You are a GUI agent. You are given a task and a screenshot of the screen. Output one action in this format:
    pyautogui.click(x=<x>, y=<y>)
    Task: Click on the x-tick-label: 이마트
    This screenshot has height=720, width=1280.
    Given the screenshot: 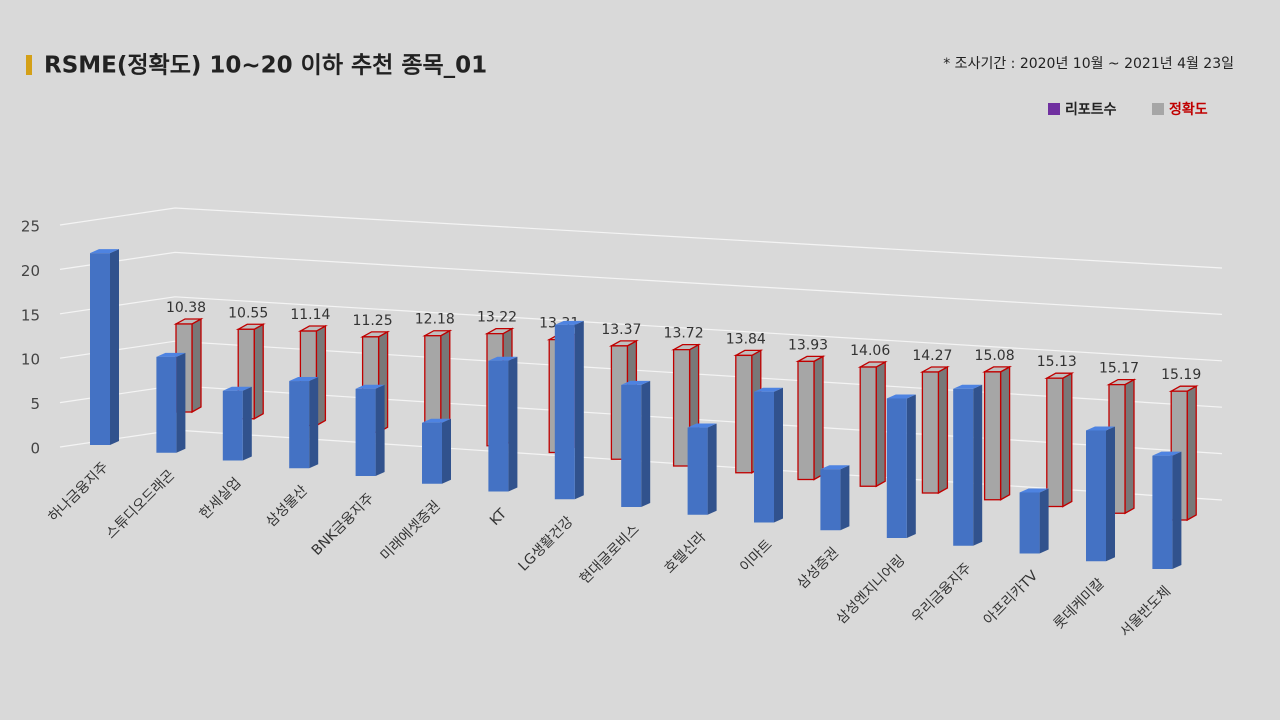 What is the action you would take?
    pyautogui.click(x=756, y=556)
    